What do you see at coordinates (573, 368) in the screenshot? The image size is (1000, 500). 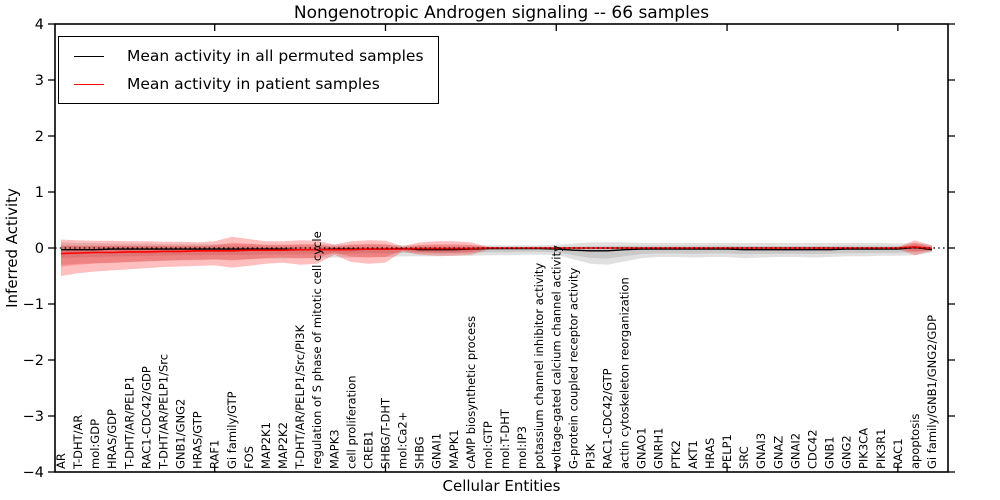 I see `category-label: G-protein coupled receptor activity` at bounding box center [573, 368].